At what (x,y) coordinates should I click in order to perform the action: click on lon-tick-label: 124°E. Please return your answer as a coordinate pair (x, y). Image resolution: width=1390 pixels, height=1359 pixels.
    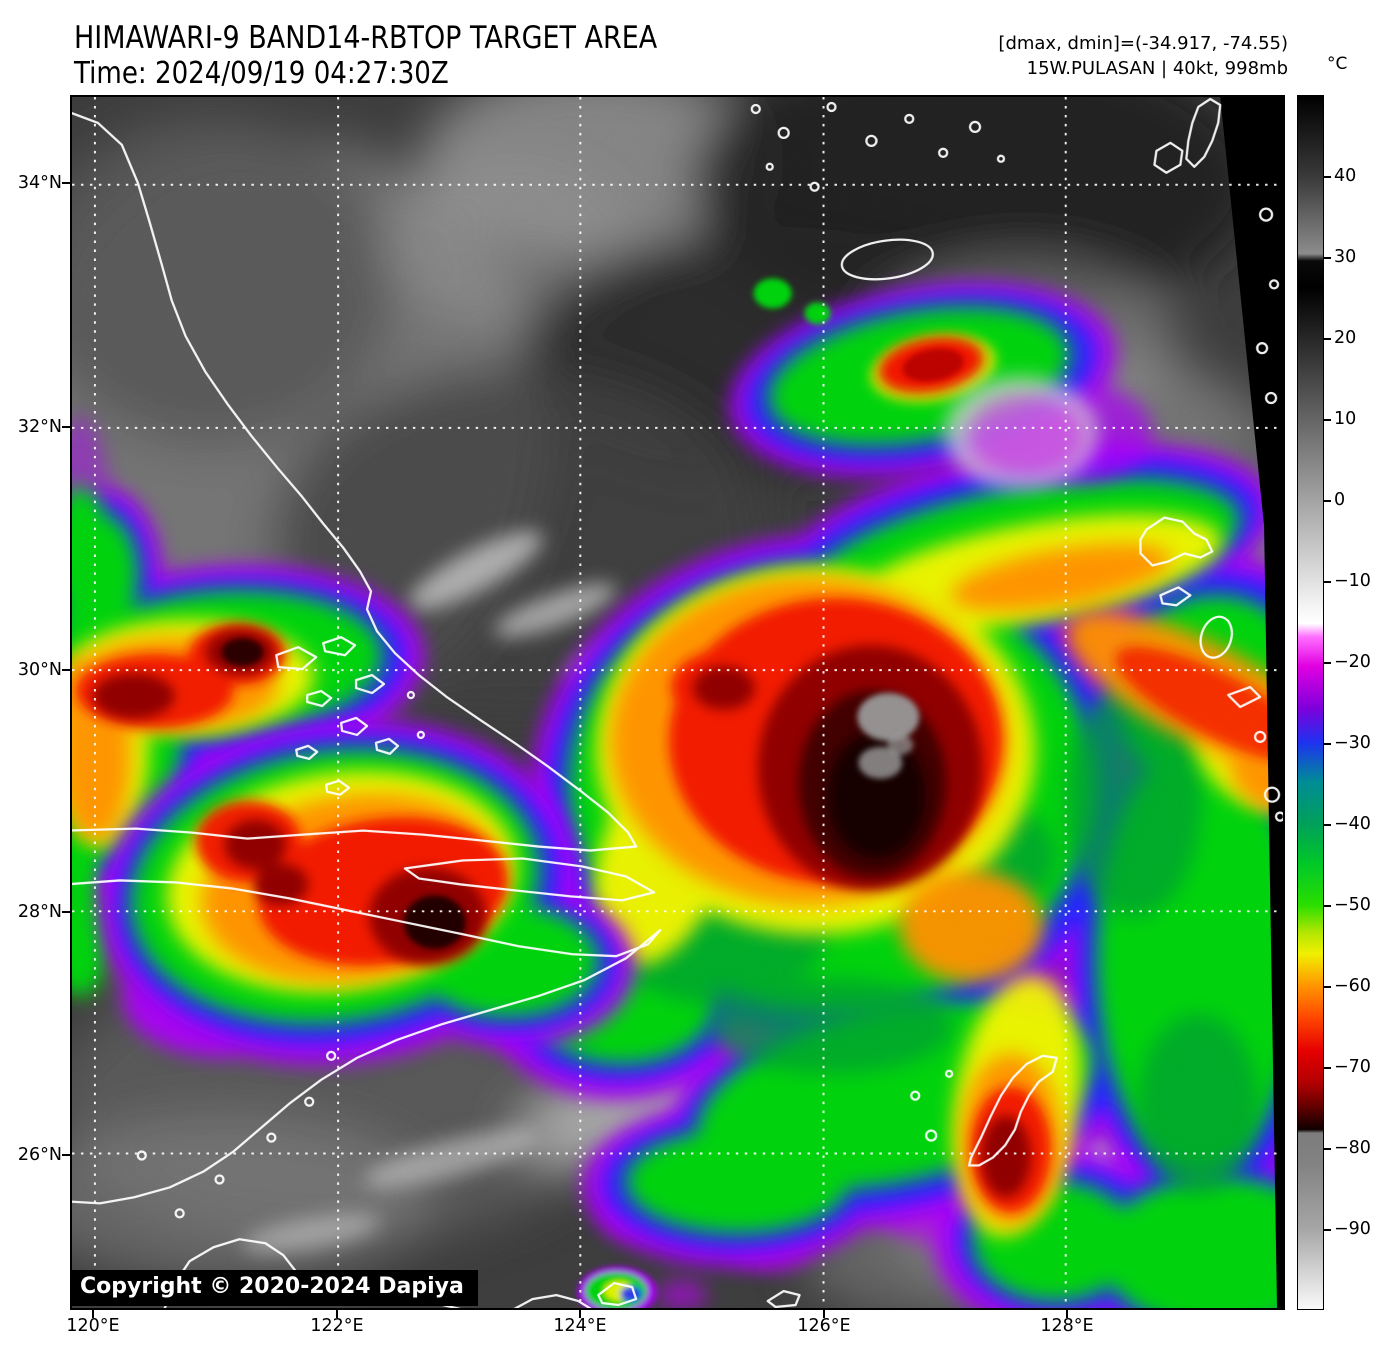
    Looking at the image, I should click on (580, 1326).